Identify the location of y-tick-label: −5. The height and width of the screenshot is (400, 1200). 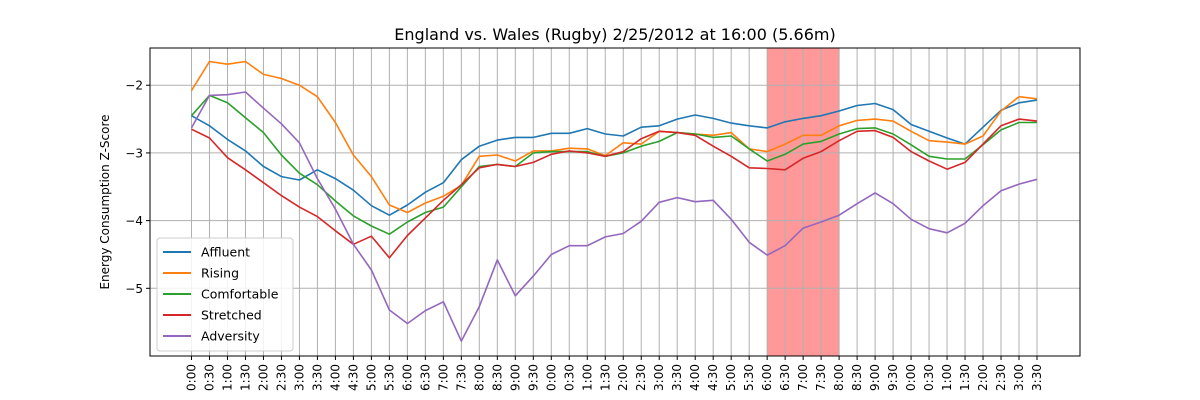
(134, 289).